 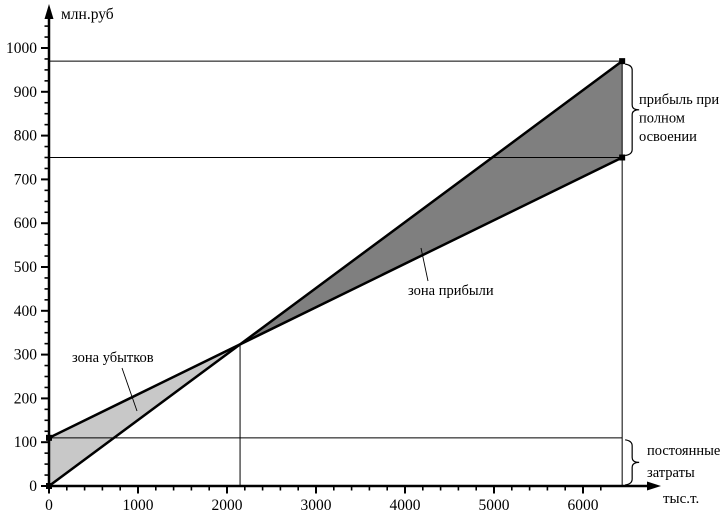 I want to click on y-axis-tick-label: 1000, so click(x=21, y=48).